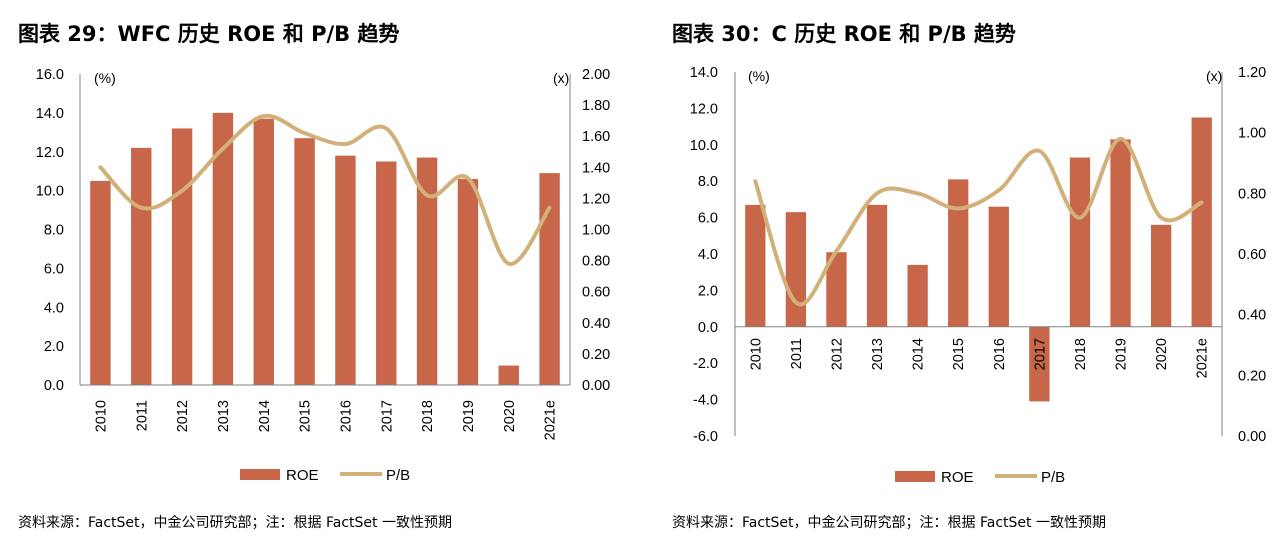 This screenshot has height=540, width=1284. Describe the element at coordinates (596, 106) in the screenshot. I see `right-tick-label: 1.80` at that location.